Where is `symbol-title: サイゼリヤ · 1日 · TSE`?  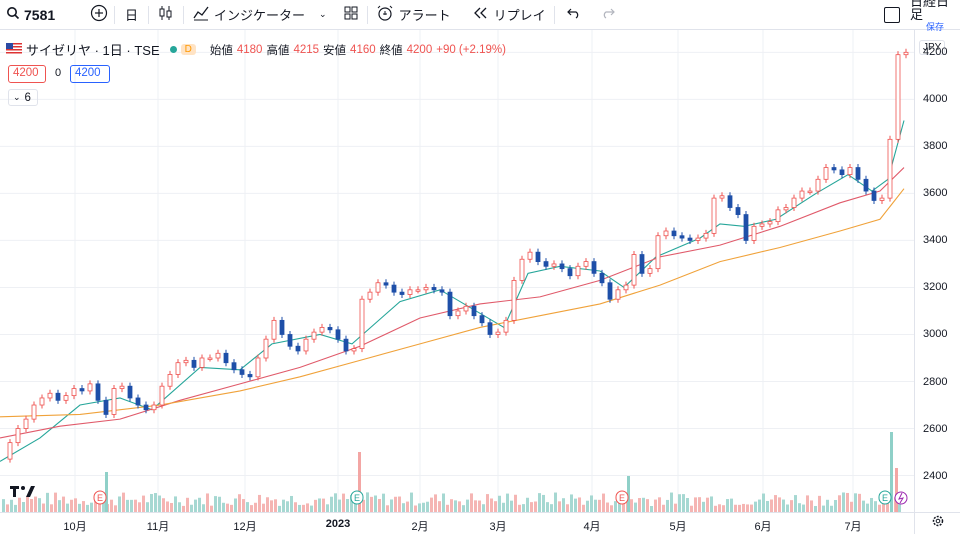 symbol-title: サイゼリヤ · 1日 · TSE is located at coordinates (93, 50).